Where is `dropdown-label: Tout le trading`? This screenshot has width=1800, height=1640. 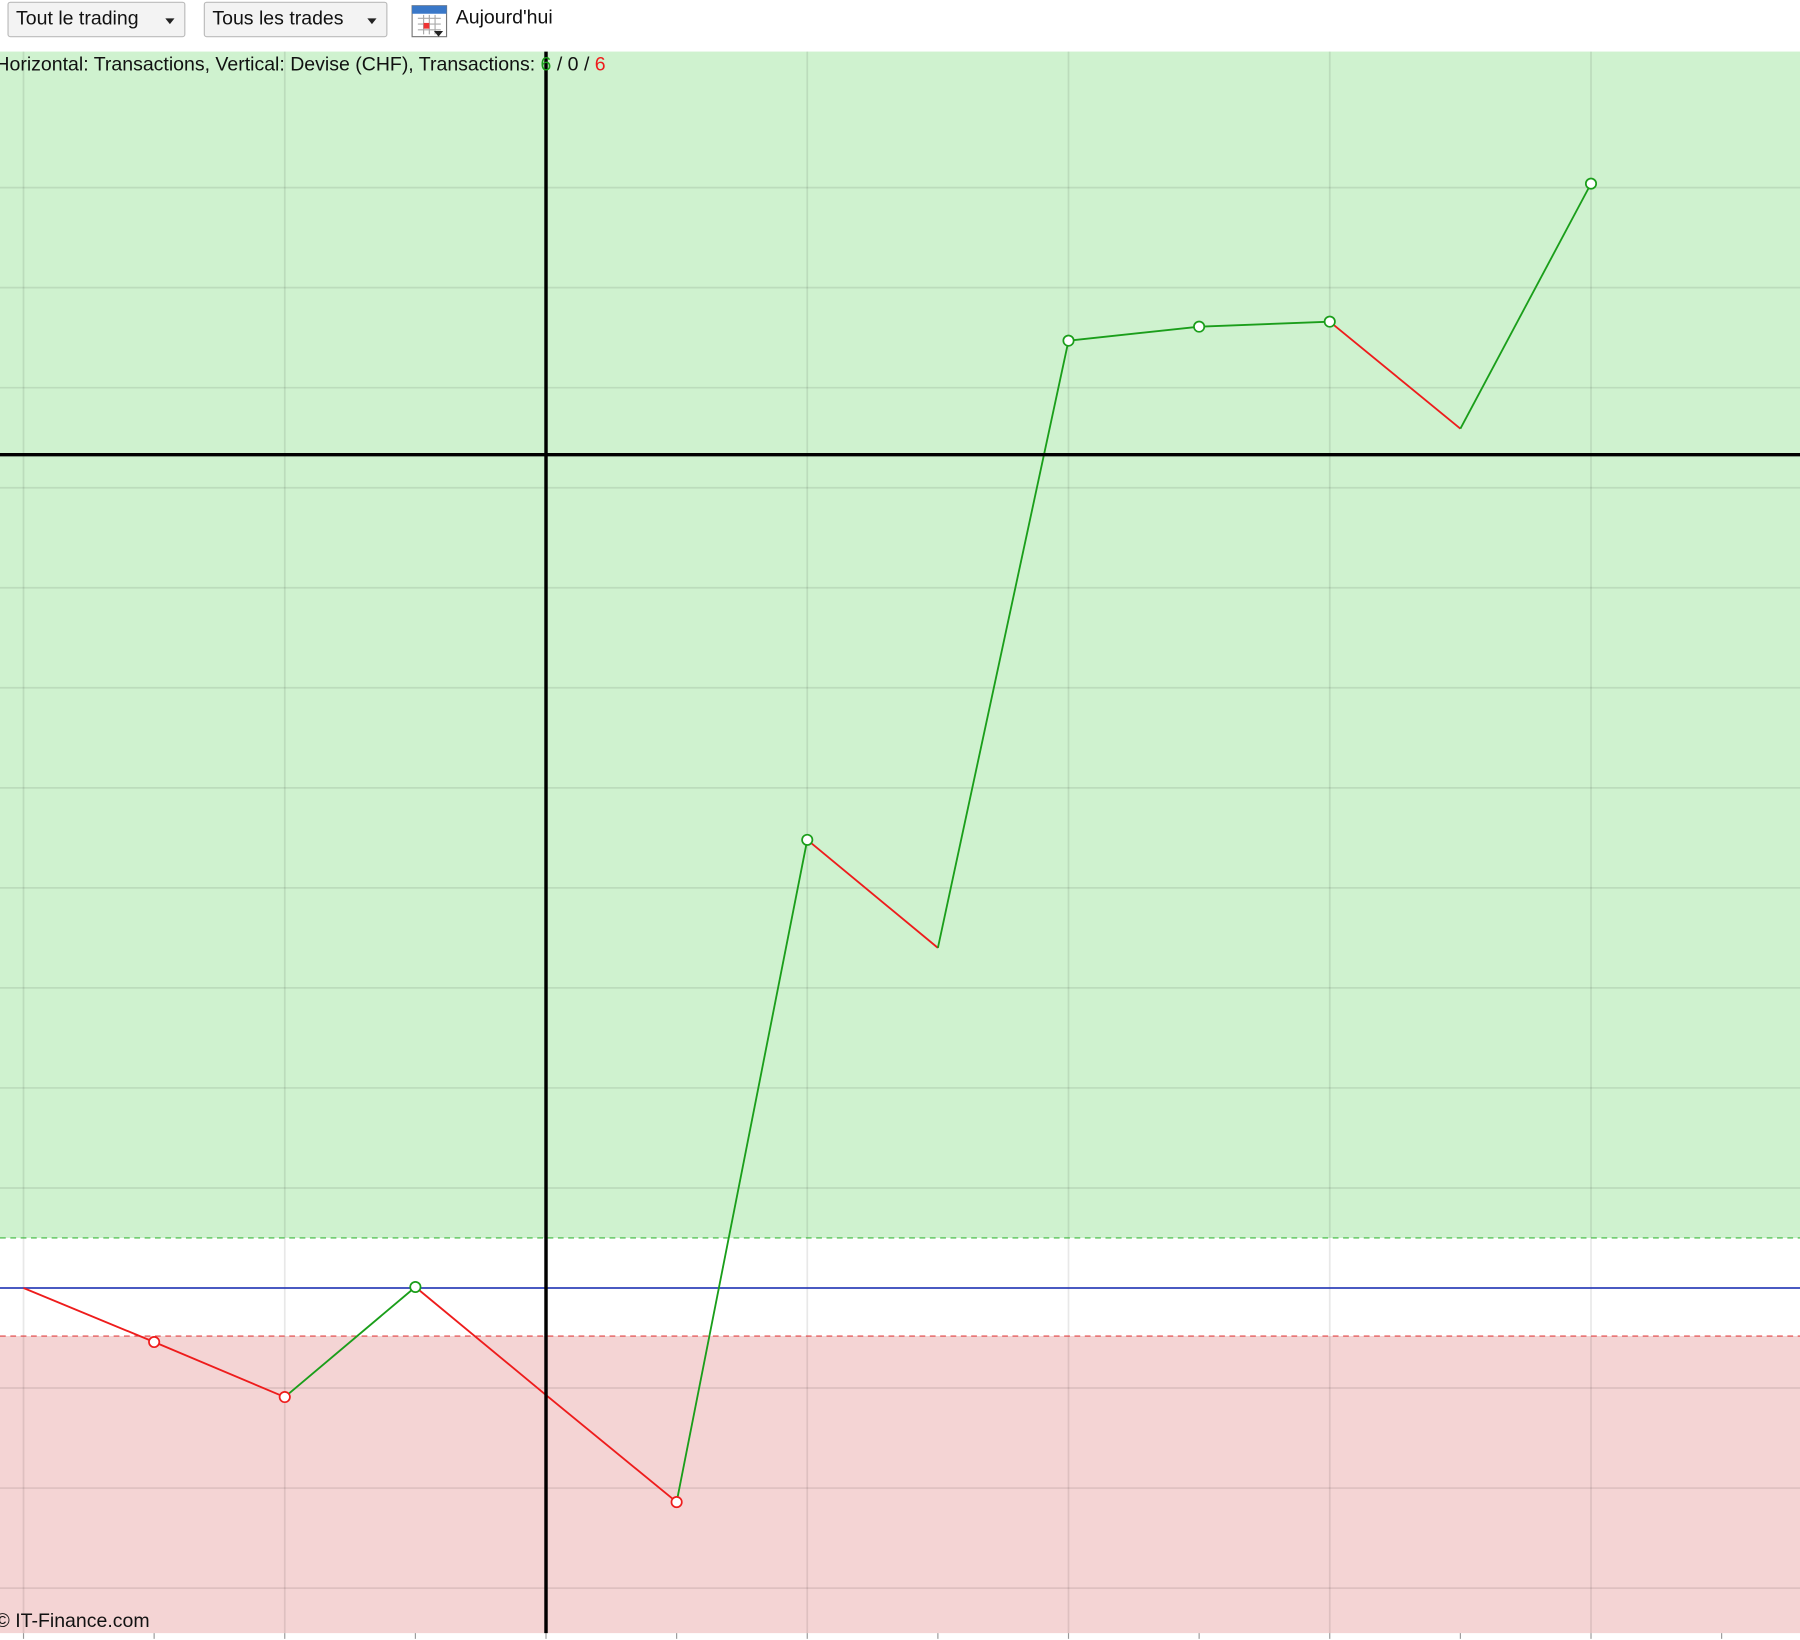
dropdown-label: Tout le trading is located at coordinates (77, 19).